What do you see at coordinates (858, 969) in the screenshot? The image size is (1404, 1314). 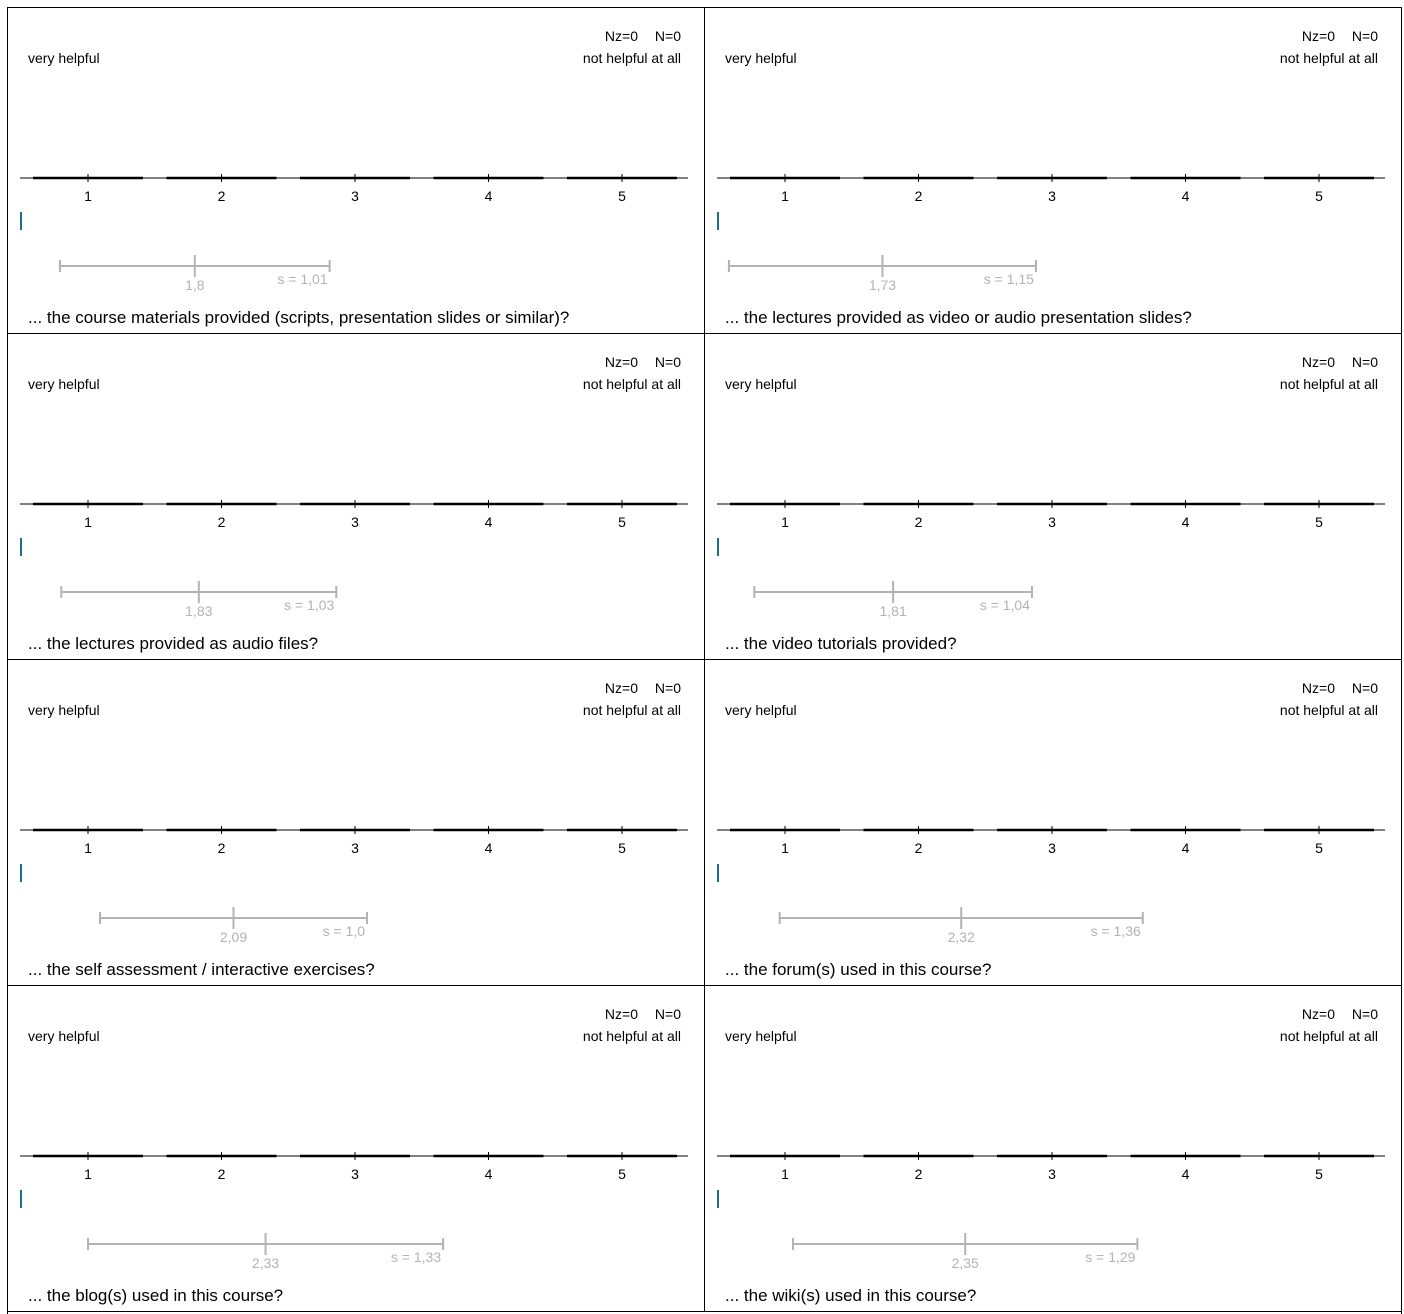 I see `question-label: ... the forum(s) used in this course?` at bounding box center [858, 969].